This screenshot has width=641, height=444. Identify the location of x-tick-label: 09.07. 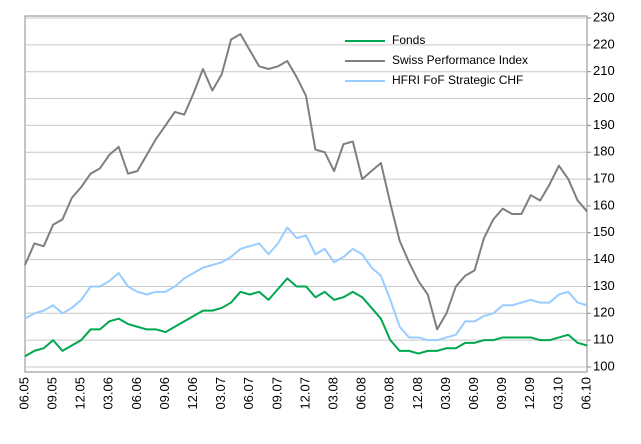
(276, 393).